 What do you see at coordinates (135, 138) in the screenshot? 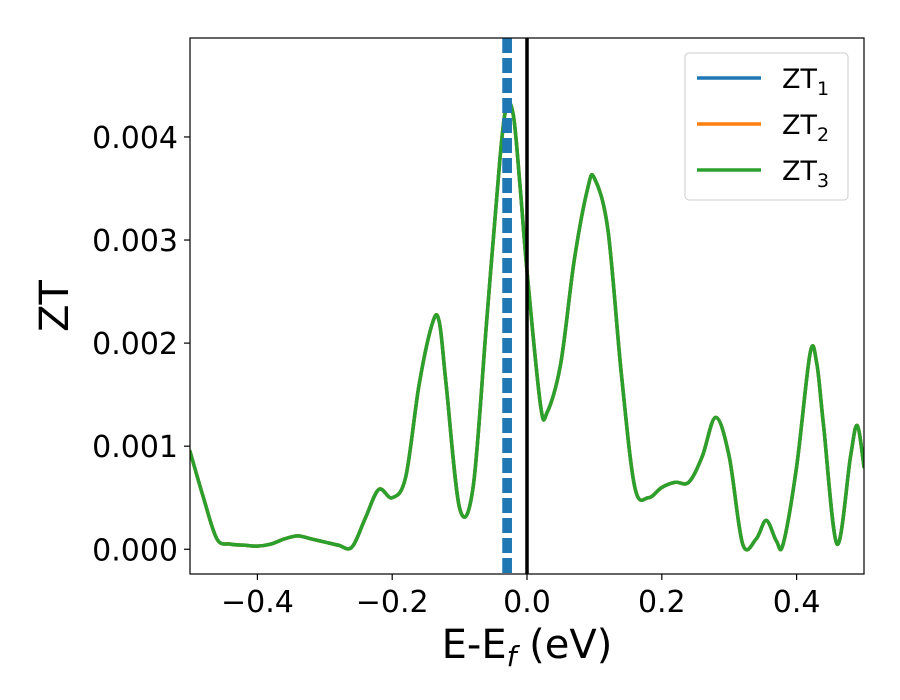
I see `y-tick-label-5: 0.004` at bounding box center [135, 138].